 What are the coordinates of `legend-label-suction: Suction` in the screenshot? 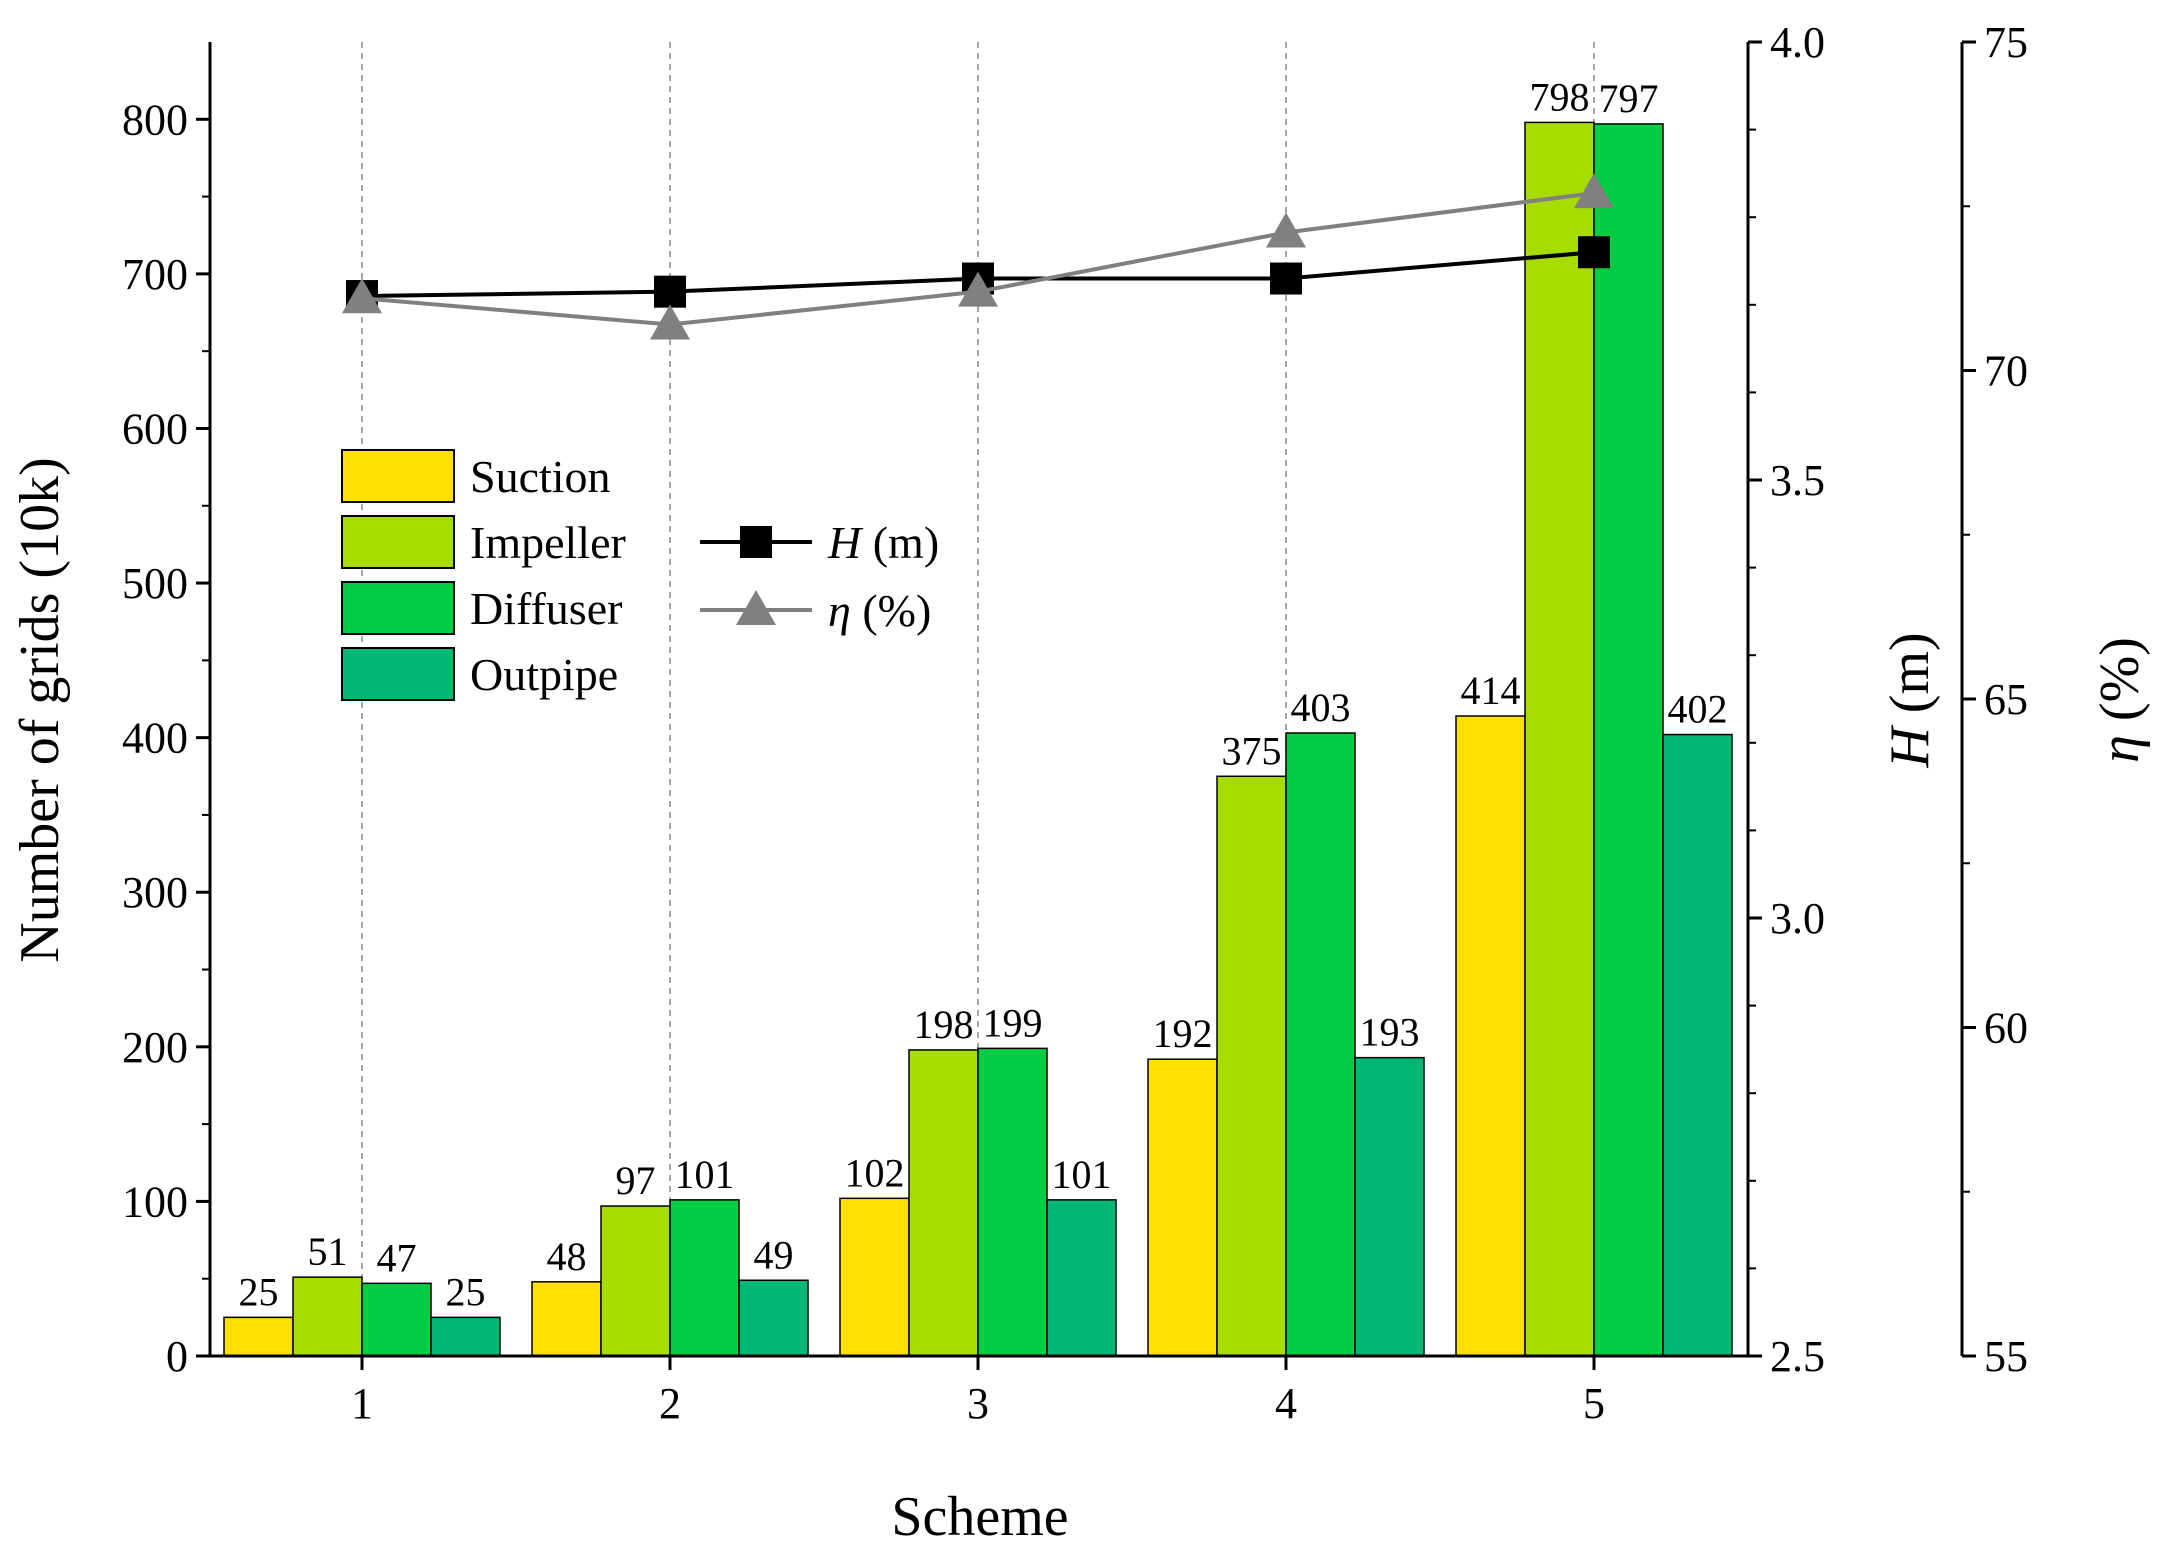 It's located at (540, 476).